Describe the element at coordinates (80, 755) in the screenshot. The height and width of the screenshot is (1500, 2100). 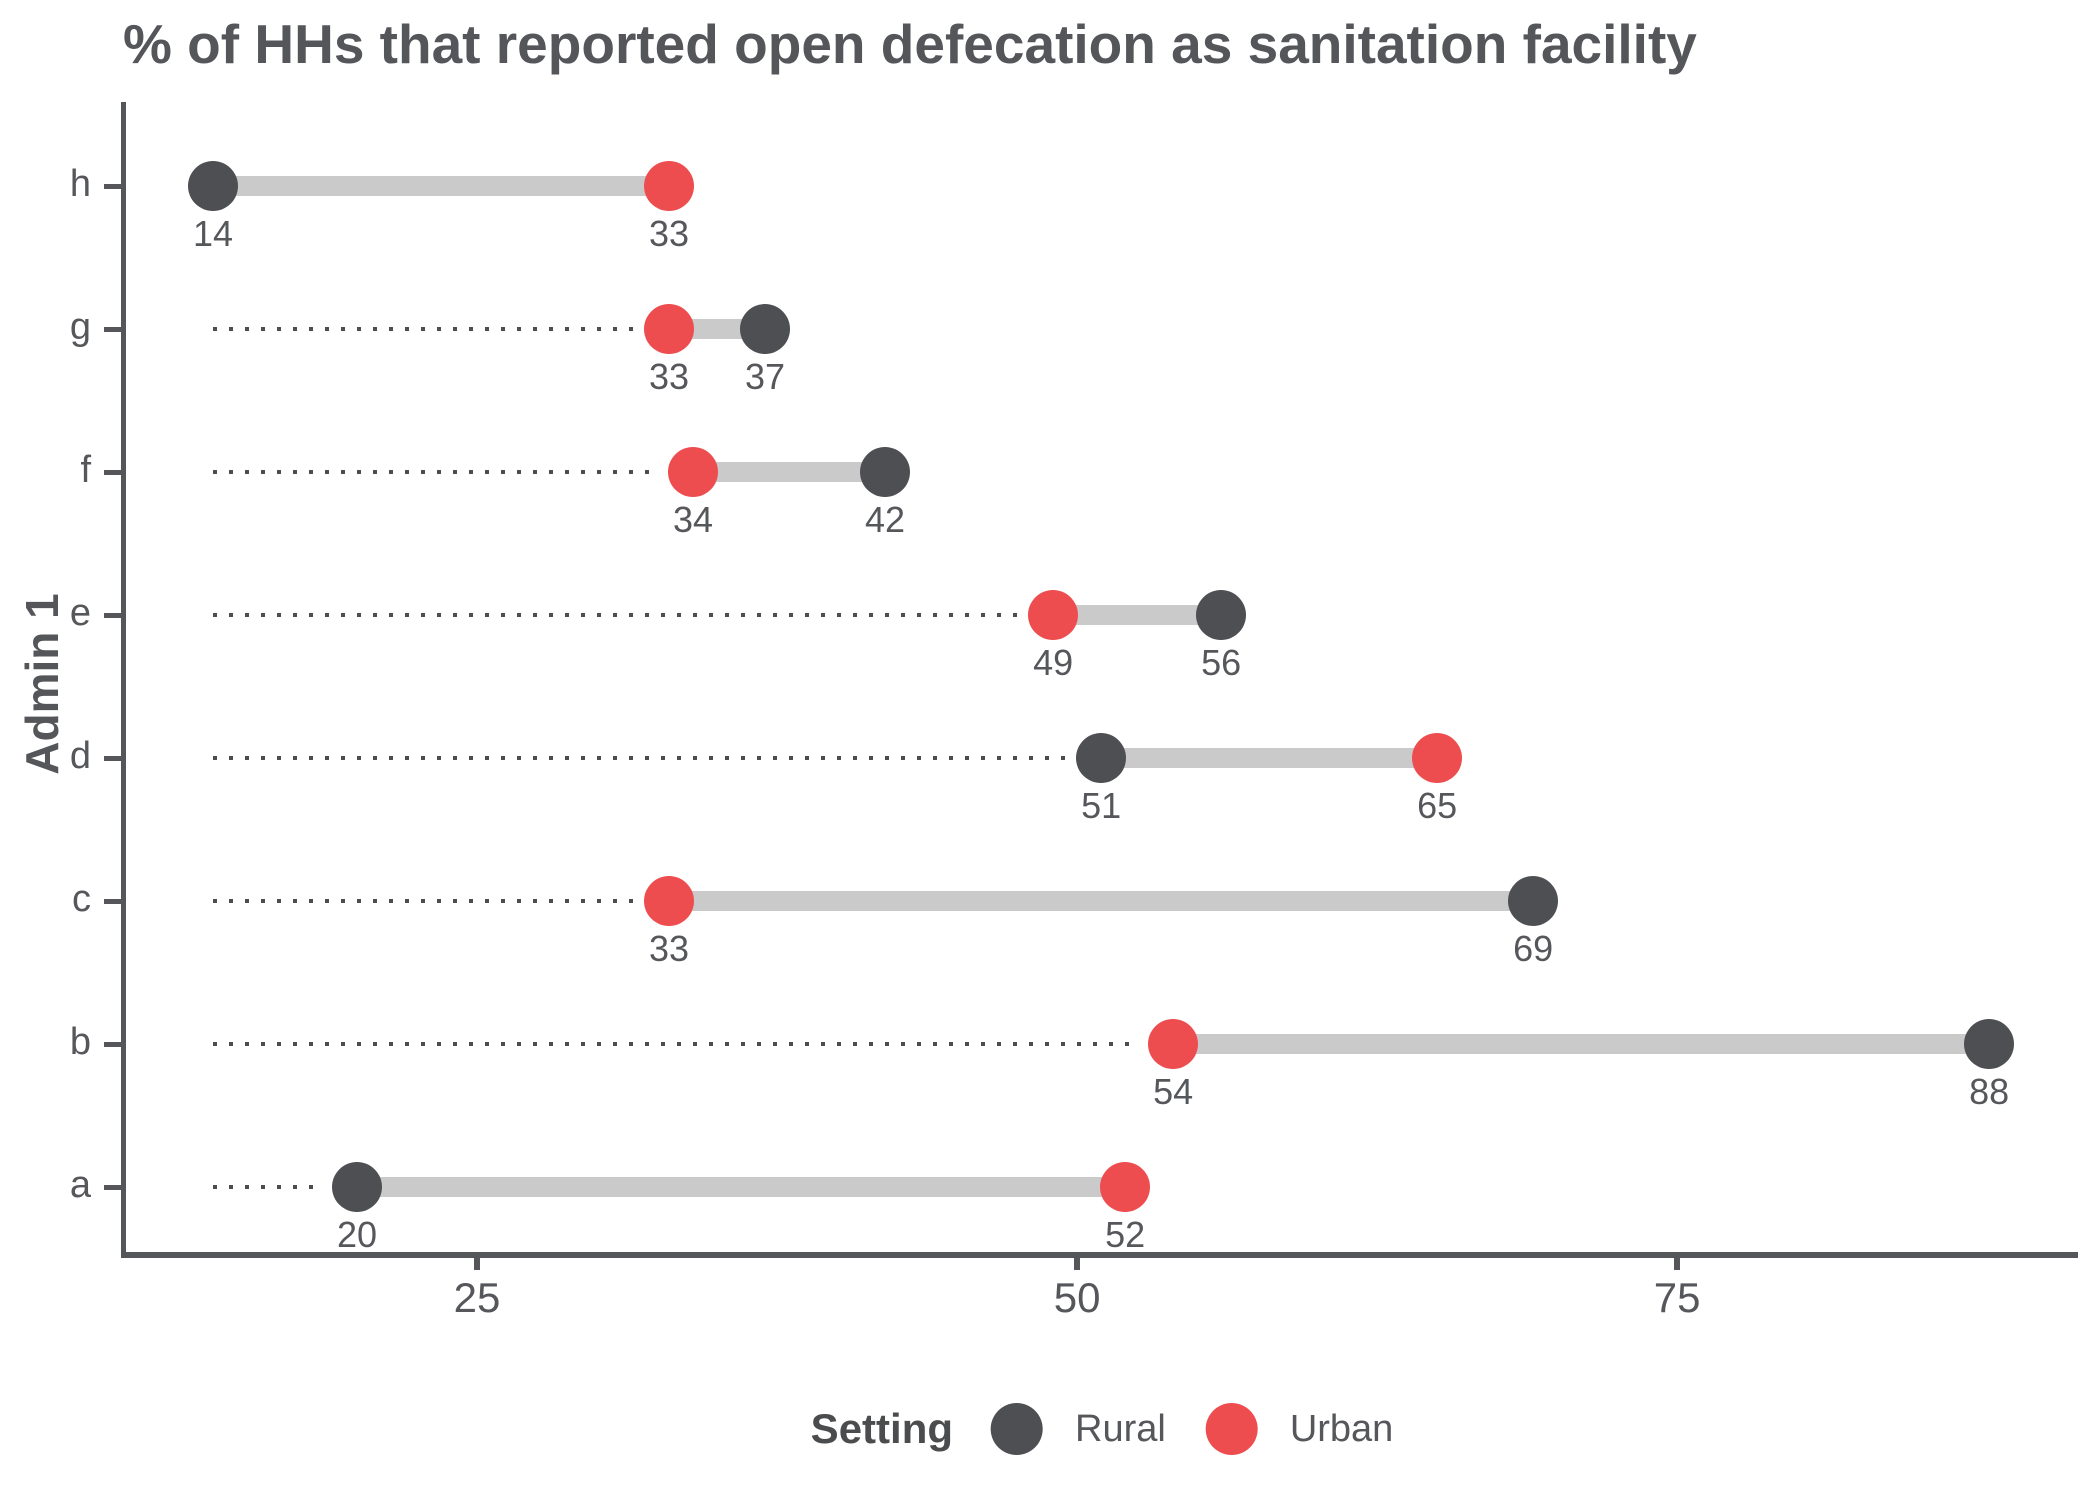
I see `y-tick-label: d` at that location.